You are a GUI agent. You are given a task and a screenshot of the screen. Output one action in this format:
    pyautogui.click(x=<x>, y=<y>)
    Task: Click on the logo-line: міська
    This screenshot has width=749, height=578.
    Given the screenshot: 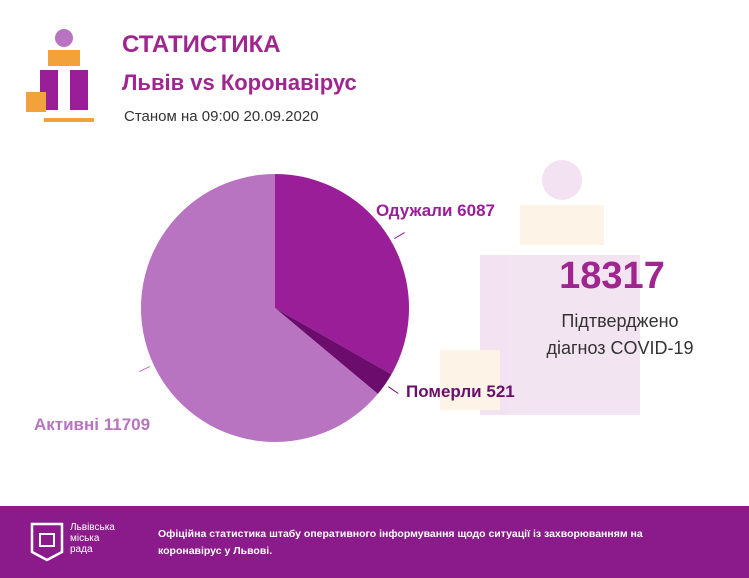 What is the action you would take?
    pyautogui.click(x=85, y=538)
    